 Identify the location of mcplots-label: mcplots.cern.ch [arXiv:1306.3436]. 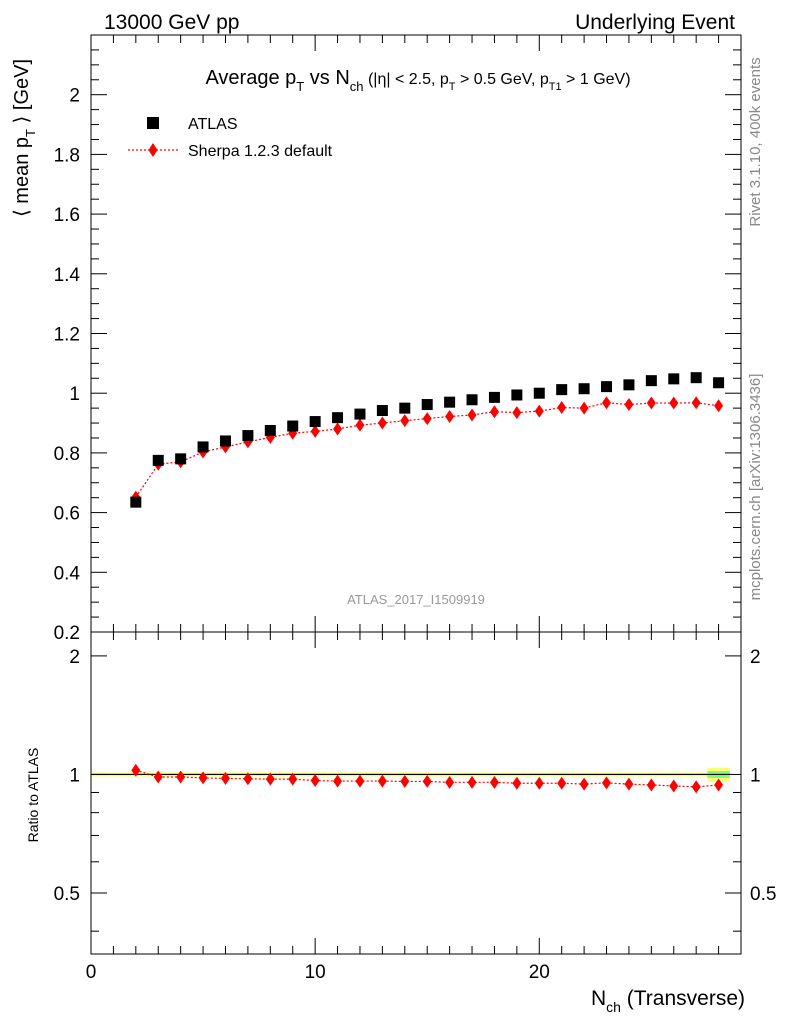
(755, 487).